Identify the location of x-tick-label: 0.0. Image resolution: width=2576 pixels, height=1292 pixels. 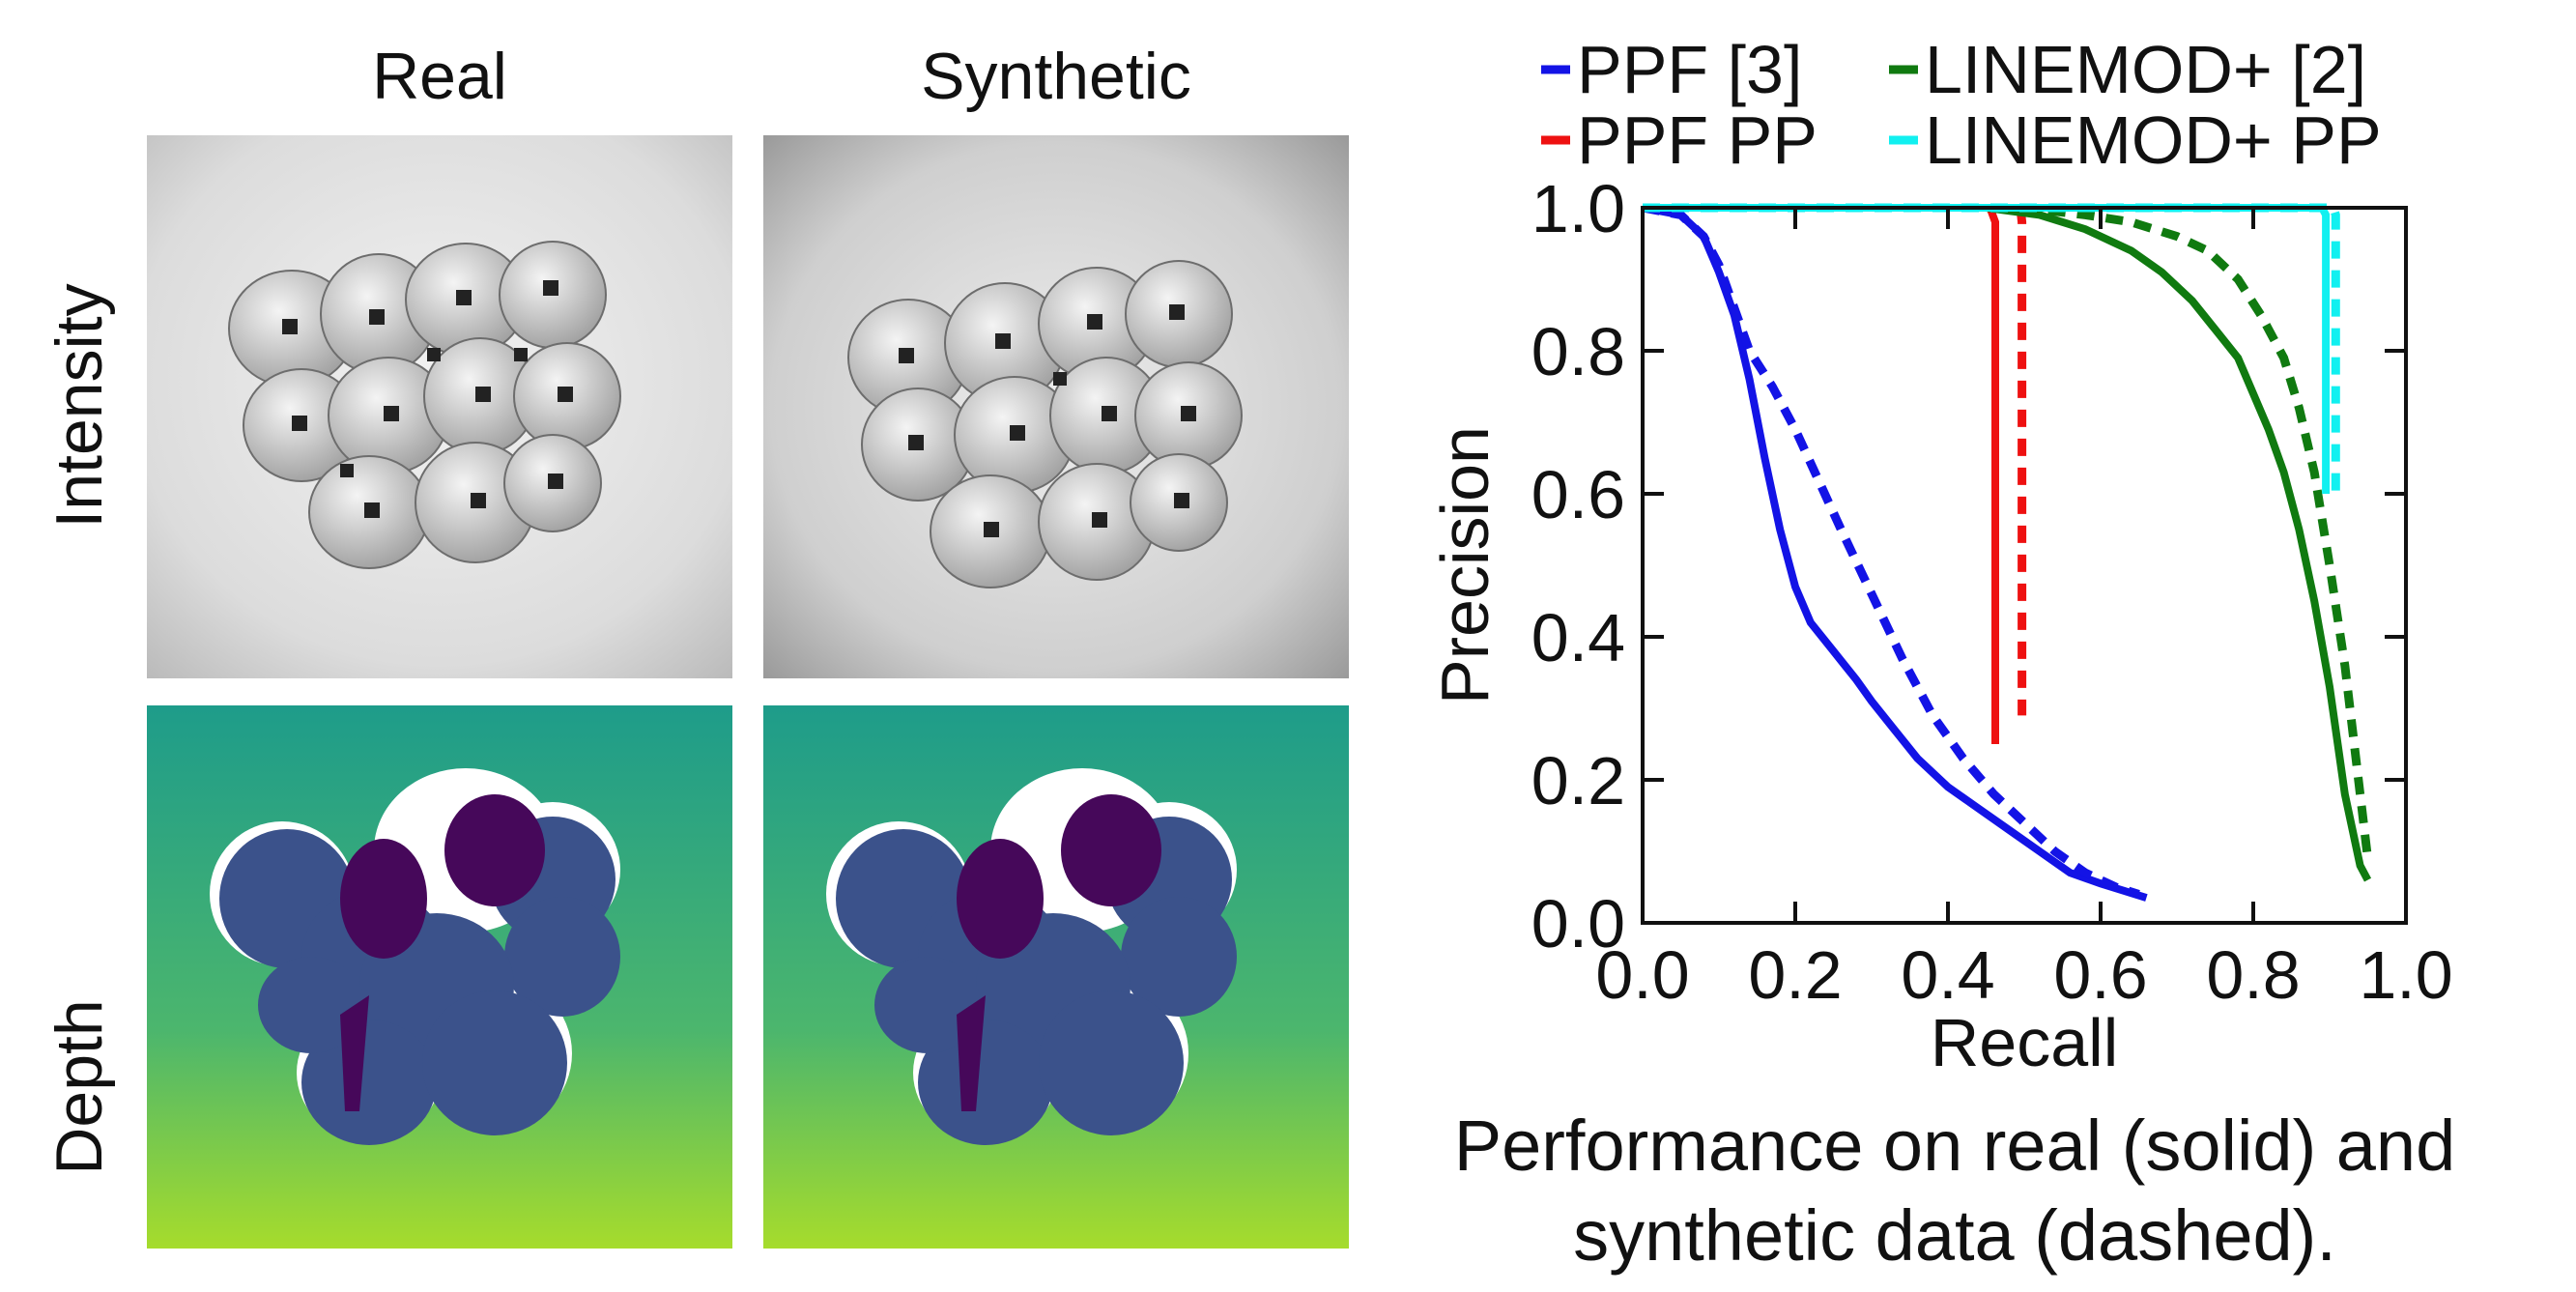
(1642, 975).